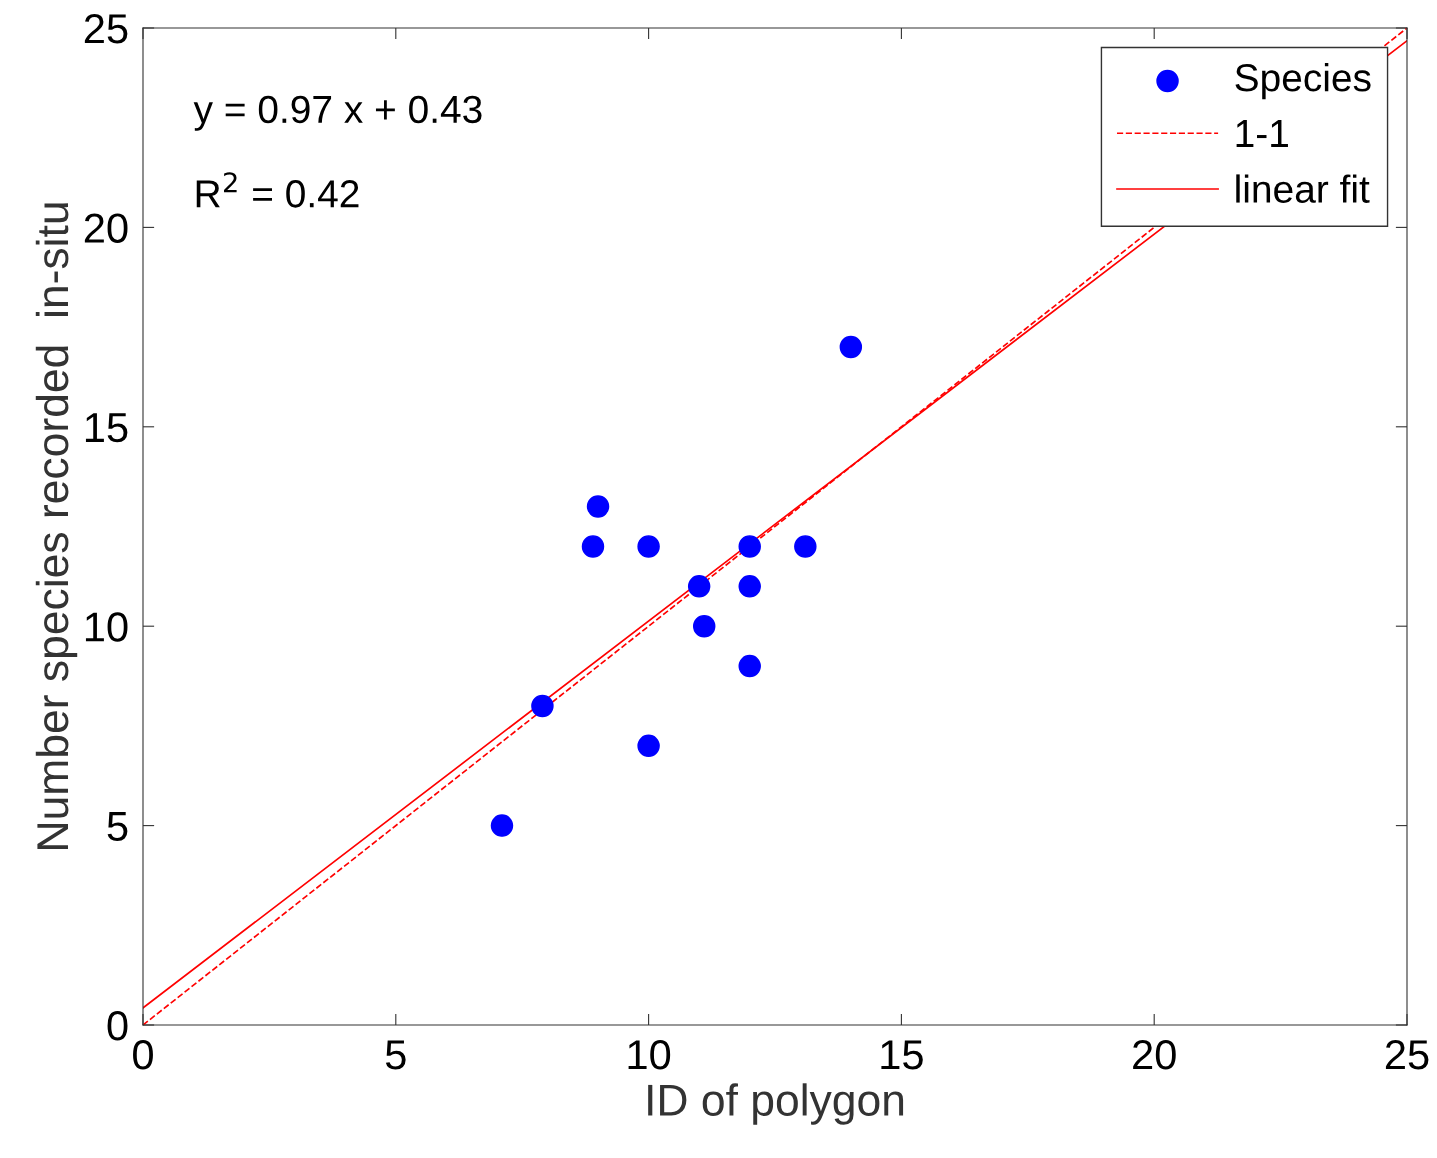 This screenshot has width=1437, height=1158. I want to click on y-tick-label: 15, so click(106, 428).